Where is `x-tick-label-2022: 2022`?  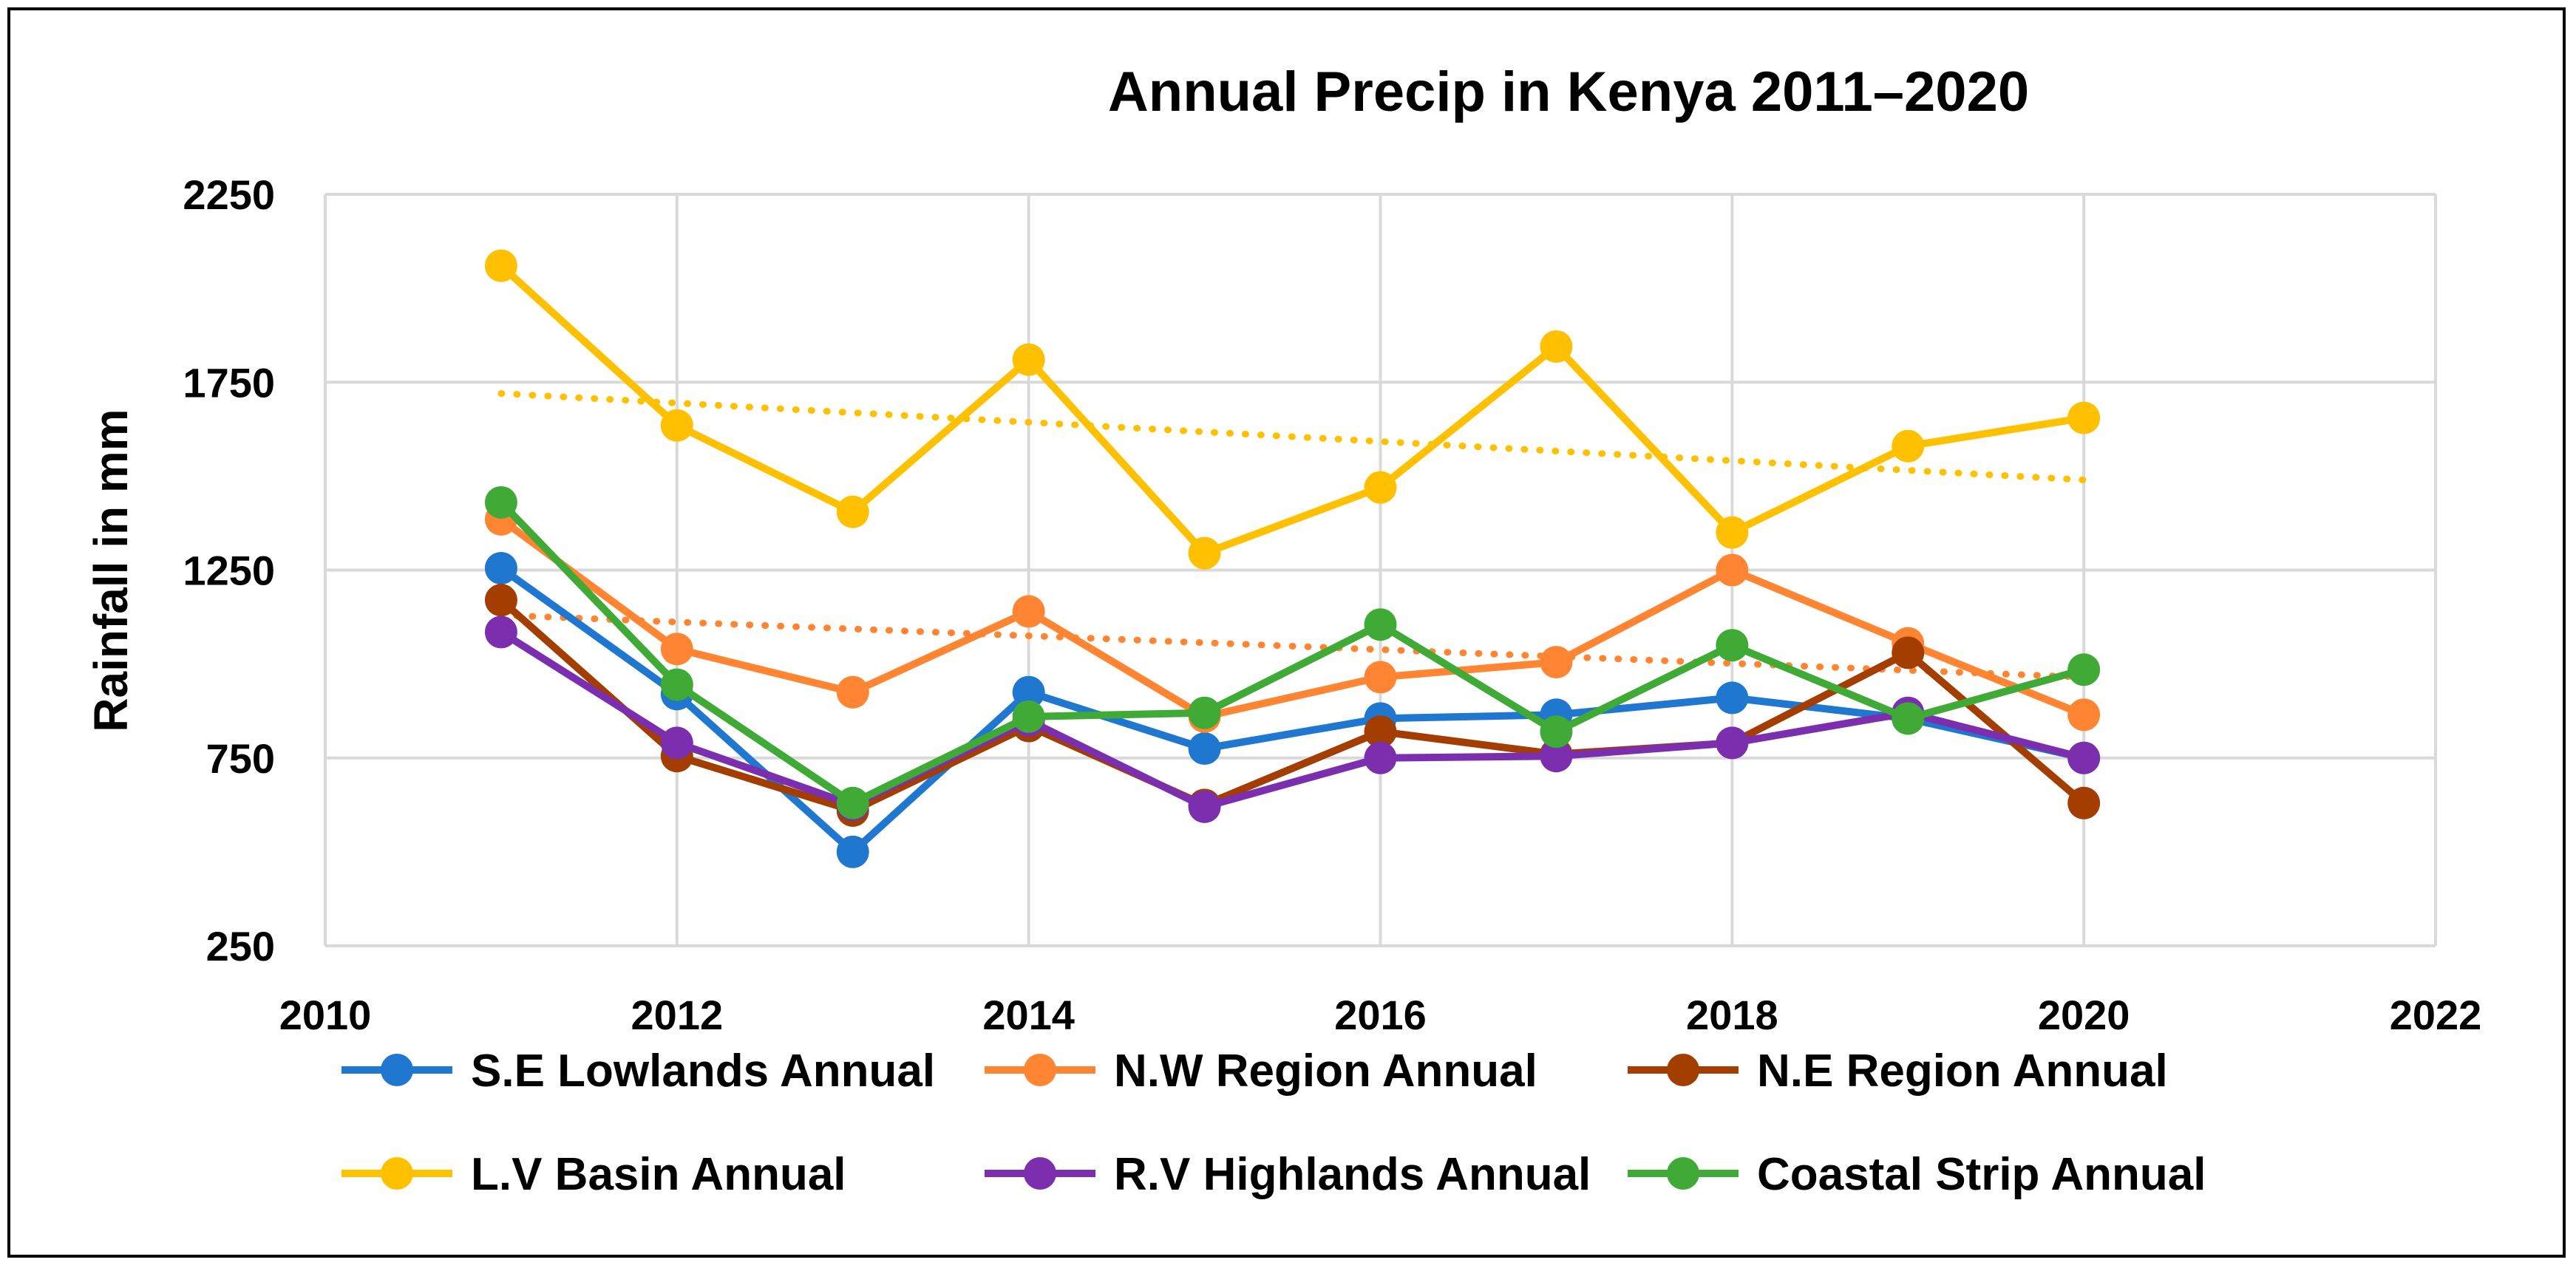
x-tick-label-2022: 2022 is located at coordinates (2436, 1015).